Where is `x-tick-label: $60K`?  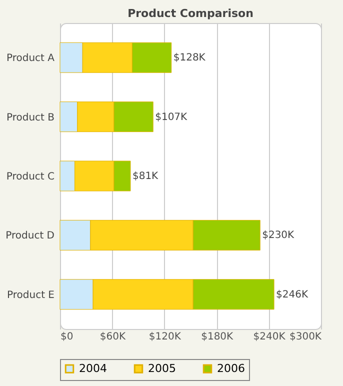
x-tick-label: $60K is located at coordinates (113, 337).